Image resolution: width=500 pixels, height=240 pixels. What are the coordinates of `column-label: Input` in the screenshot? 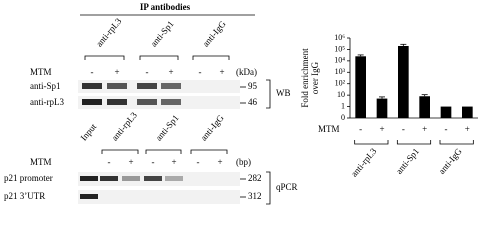 It's located at (88, 131).